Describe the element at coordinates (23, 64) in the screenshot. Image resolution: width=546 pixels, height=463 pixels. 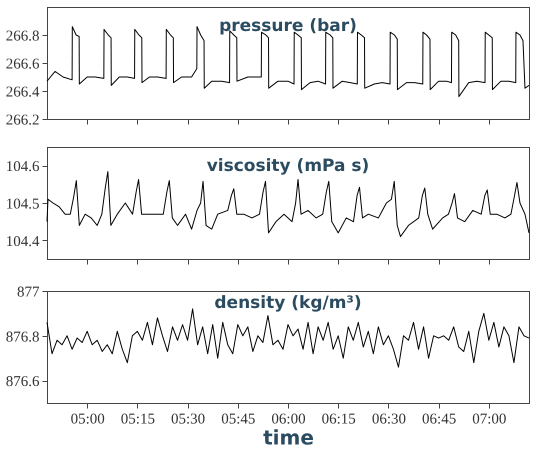
I see `y-tick-label: 266.6` at that location.